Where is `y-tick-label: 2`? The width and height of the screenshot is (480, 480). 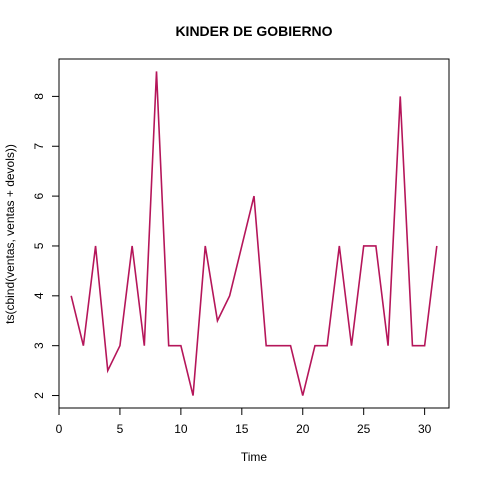
y-tick-label: 2 is located at coordinates (39, 395).